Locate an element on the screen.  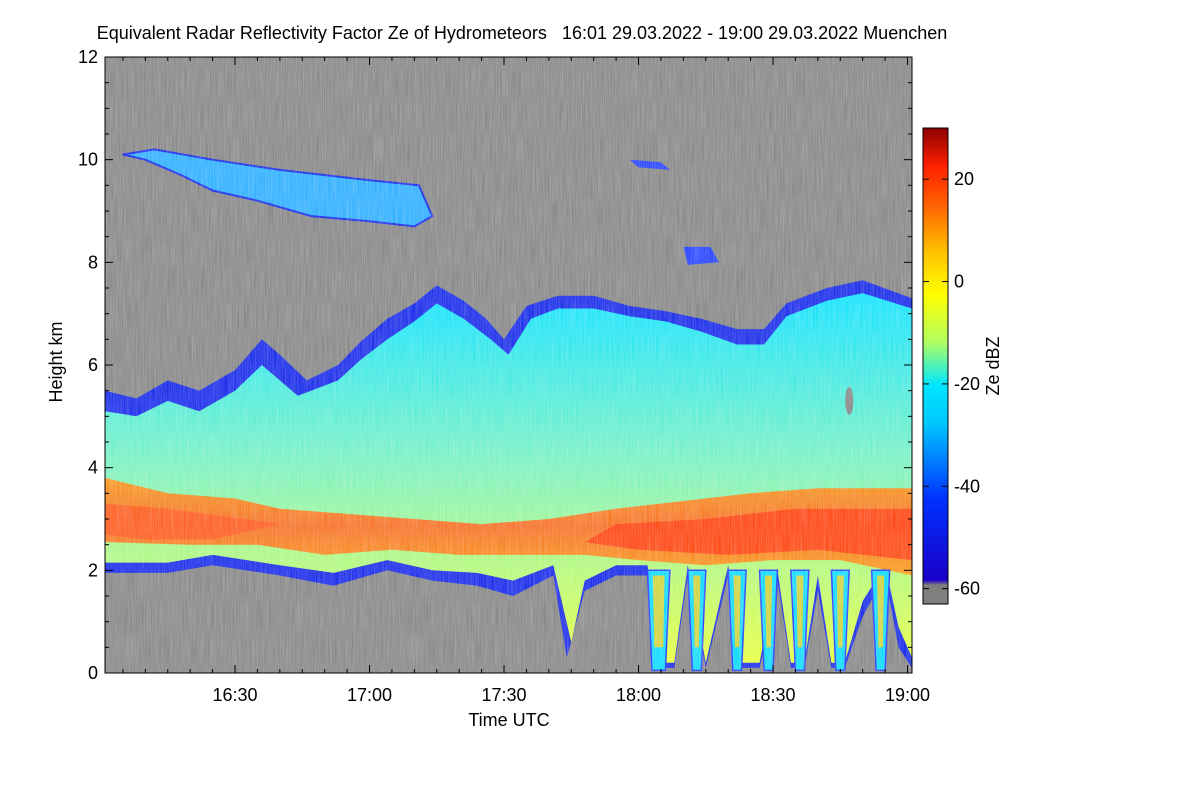
x-tick-label: 19:00 is located at coordinates (907, 695).